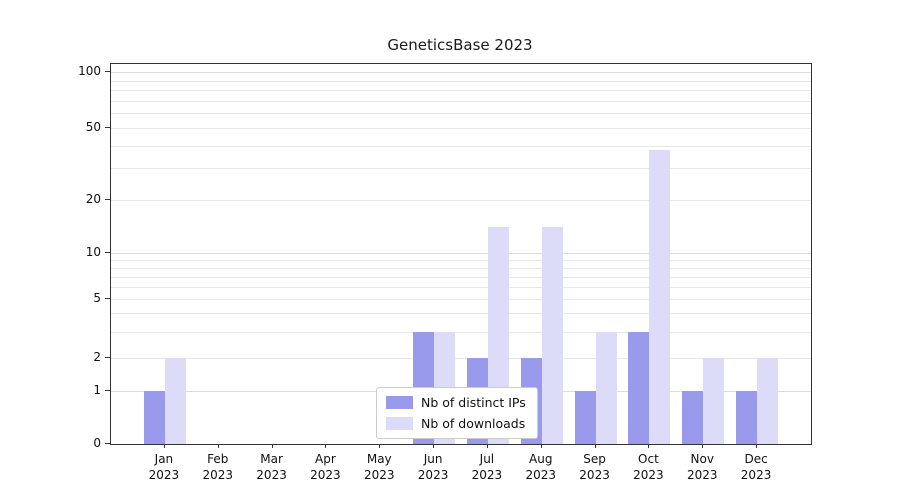  I want to click on x-tick-month: Nov, so click(702, 459).